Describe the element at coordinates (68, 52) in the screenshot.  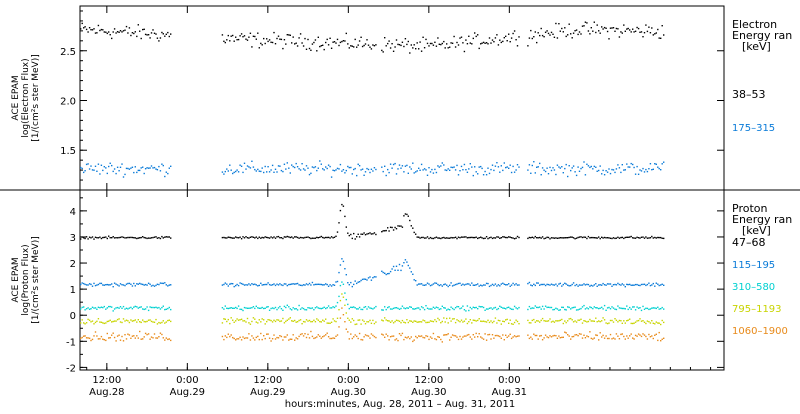
I see `y-tick-label: 2.5` at that location.